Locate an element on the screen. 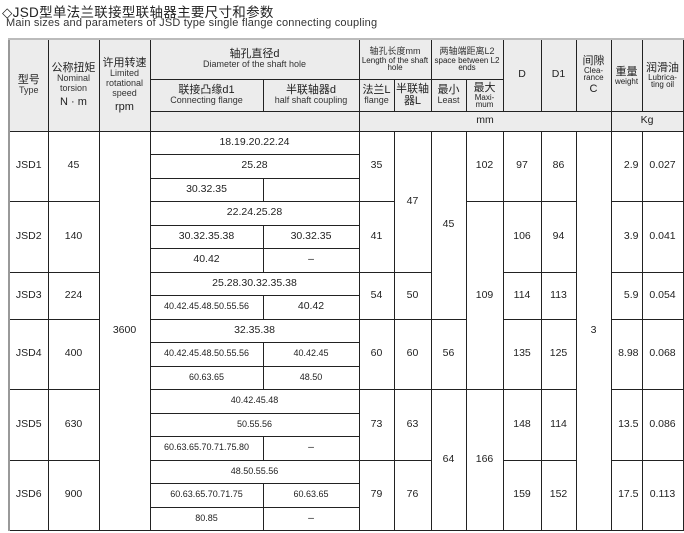 The image size is (684, 533). header-L-flange: 法兰L flange is located at coordinates (376, 95).